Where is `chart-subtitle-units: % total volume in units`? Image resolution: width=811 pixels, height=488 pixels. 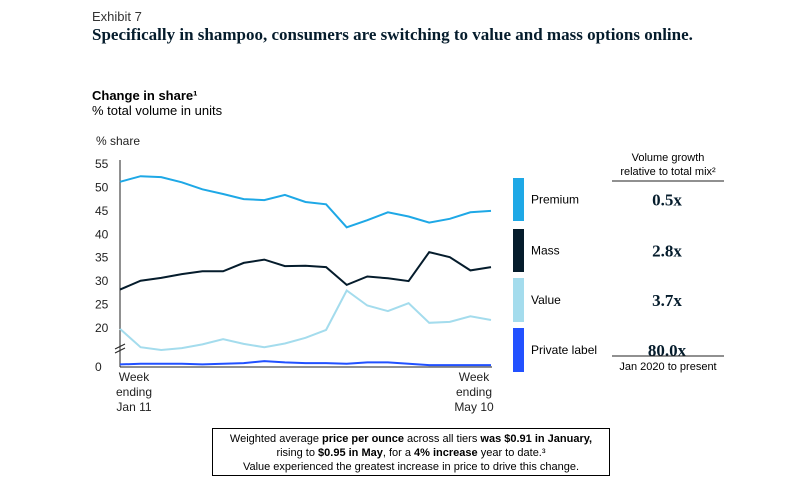 chart-subtitle-units: % total volume in units is located at coordinates (157, 110).